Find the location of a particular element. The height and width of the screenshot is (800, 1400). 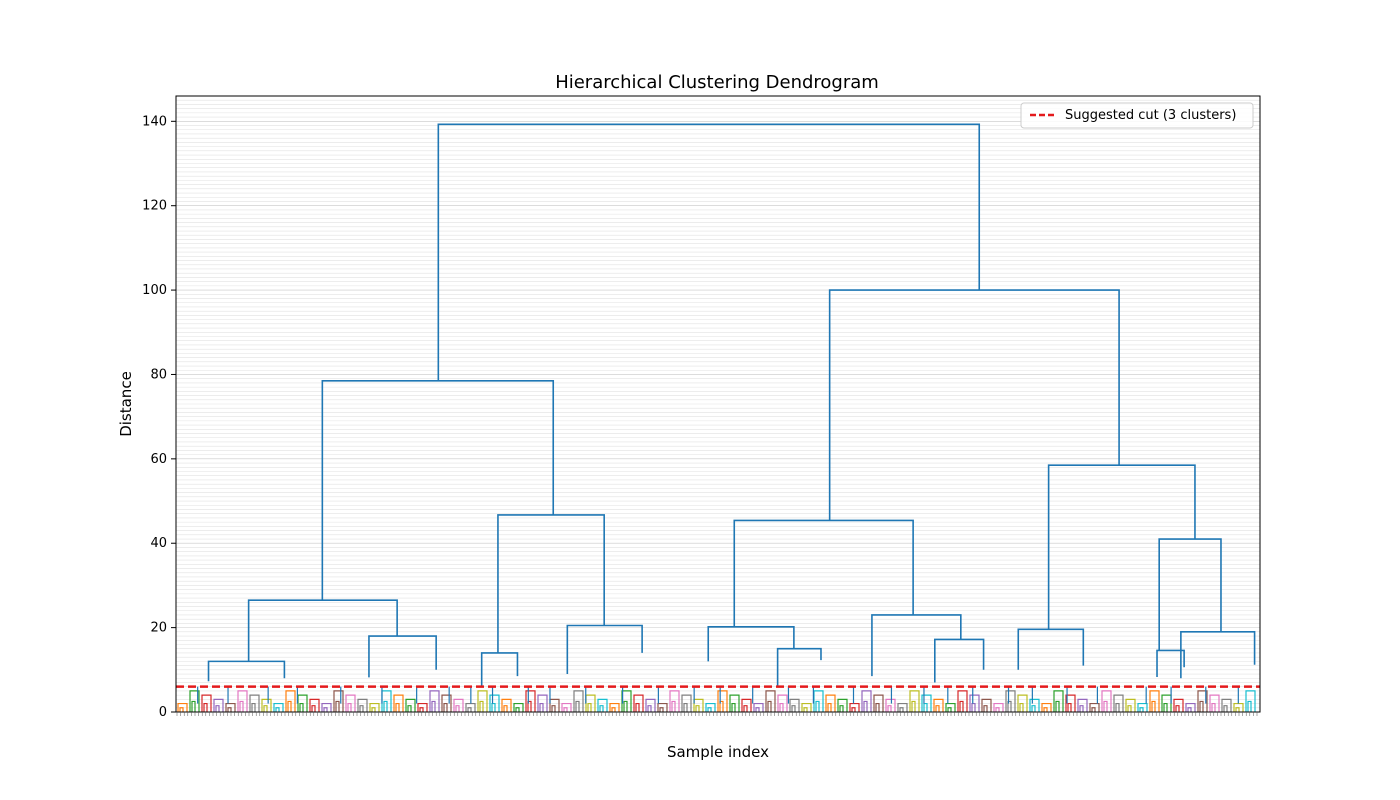

y-tick-label: 40 is located at coordinates (158, 543).